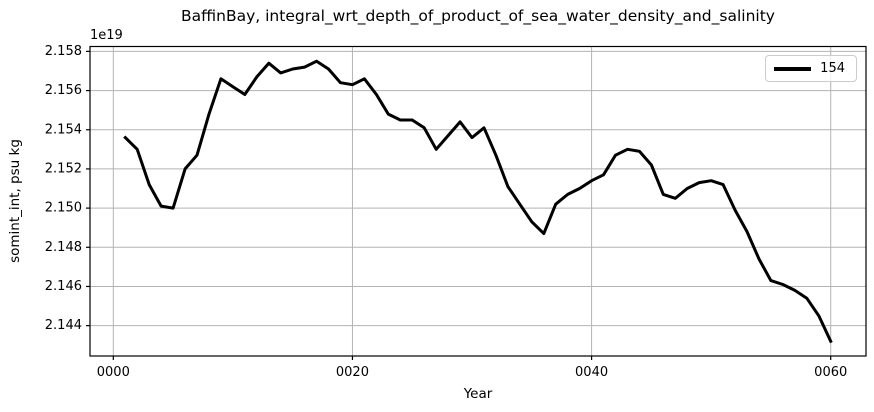 This screenshot has width=874, height=412. What do you see at coordinates (106, 35) in the screenshot?
I see `y-axis-offset-multiplier: 1e19` at bounding box center [106, 35].